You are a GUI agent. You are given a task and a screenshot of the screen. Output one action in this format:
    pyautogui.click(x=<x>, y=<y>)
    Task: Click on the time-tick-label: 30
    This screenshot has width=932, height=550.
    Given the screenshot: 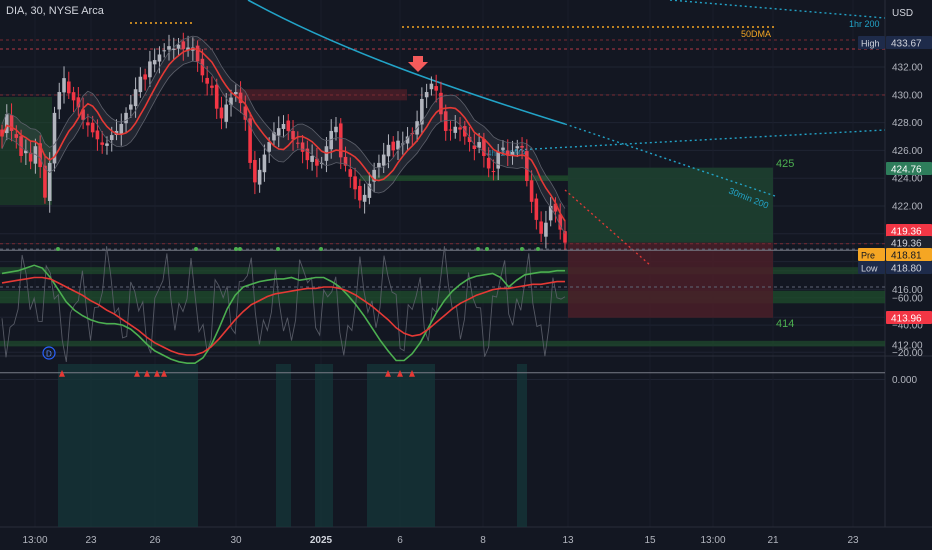 What is the action you would take?
    pyautogui.click(x=236, y=540)
    